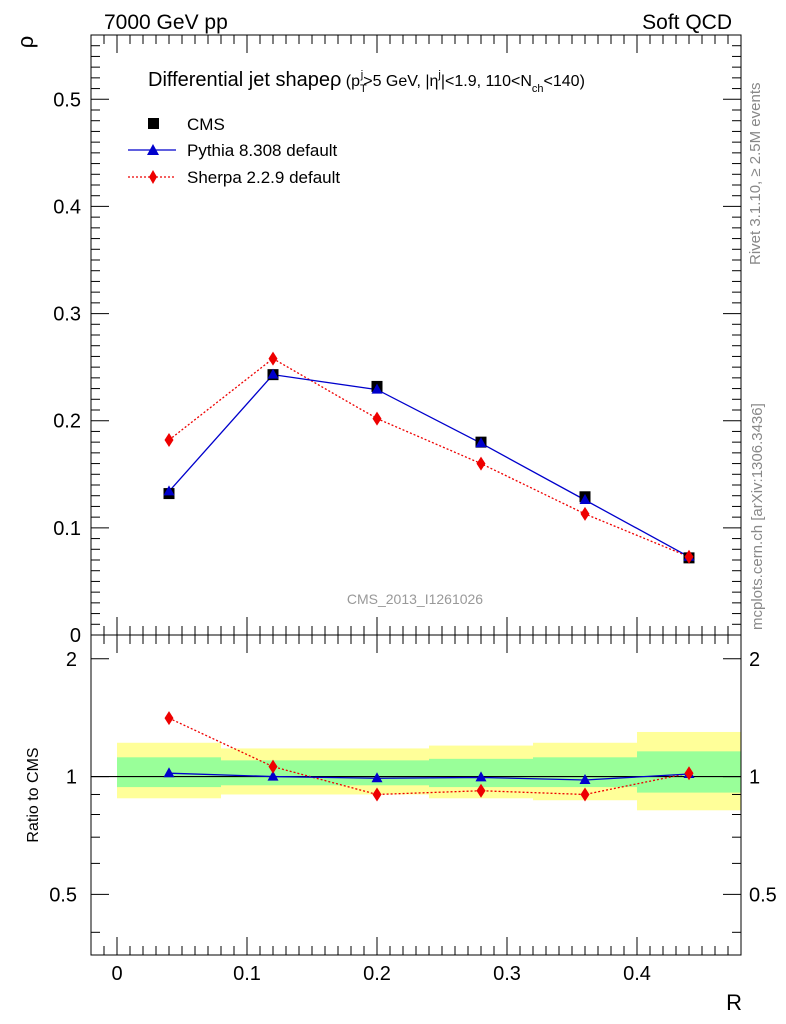 The height and width of the screenshot is (1024, 786). What do you see at coordinates (687, 22) in the screenshot?
I see `header-process-label: Soft QCD` at bounding box center [687, 22].